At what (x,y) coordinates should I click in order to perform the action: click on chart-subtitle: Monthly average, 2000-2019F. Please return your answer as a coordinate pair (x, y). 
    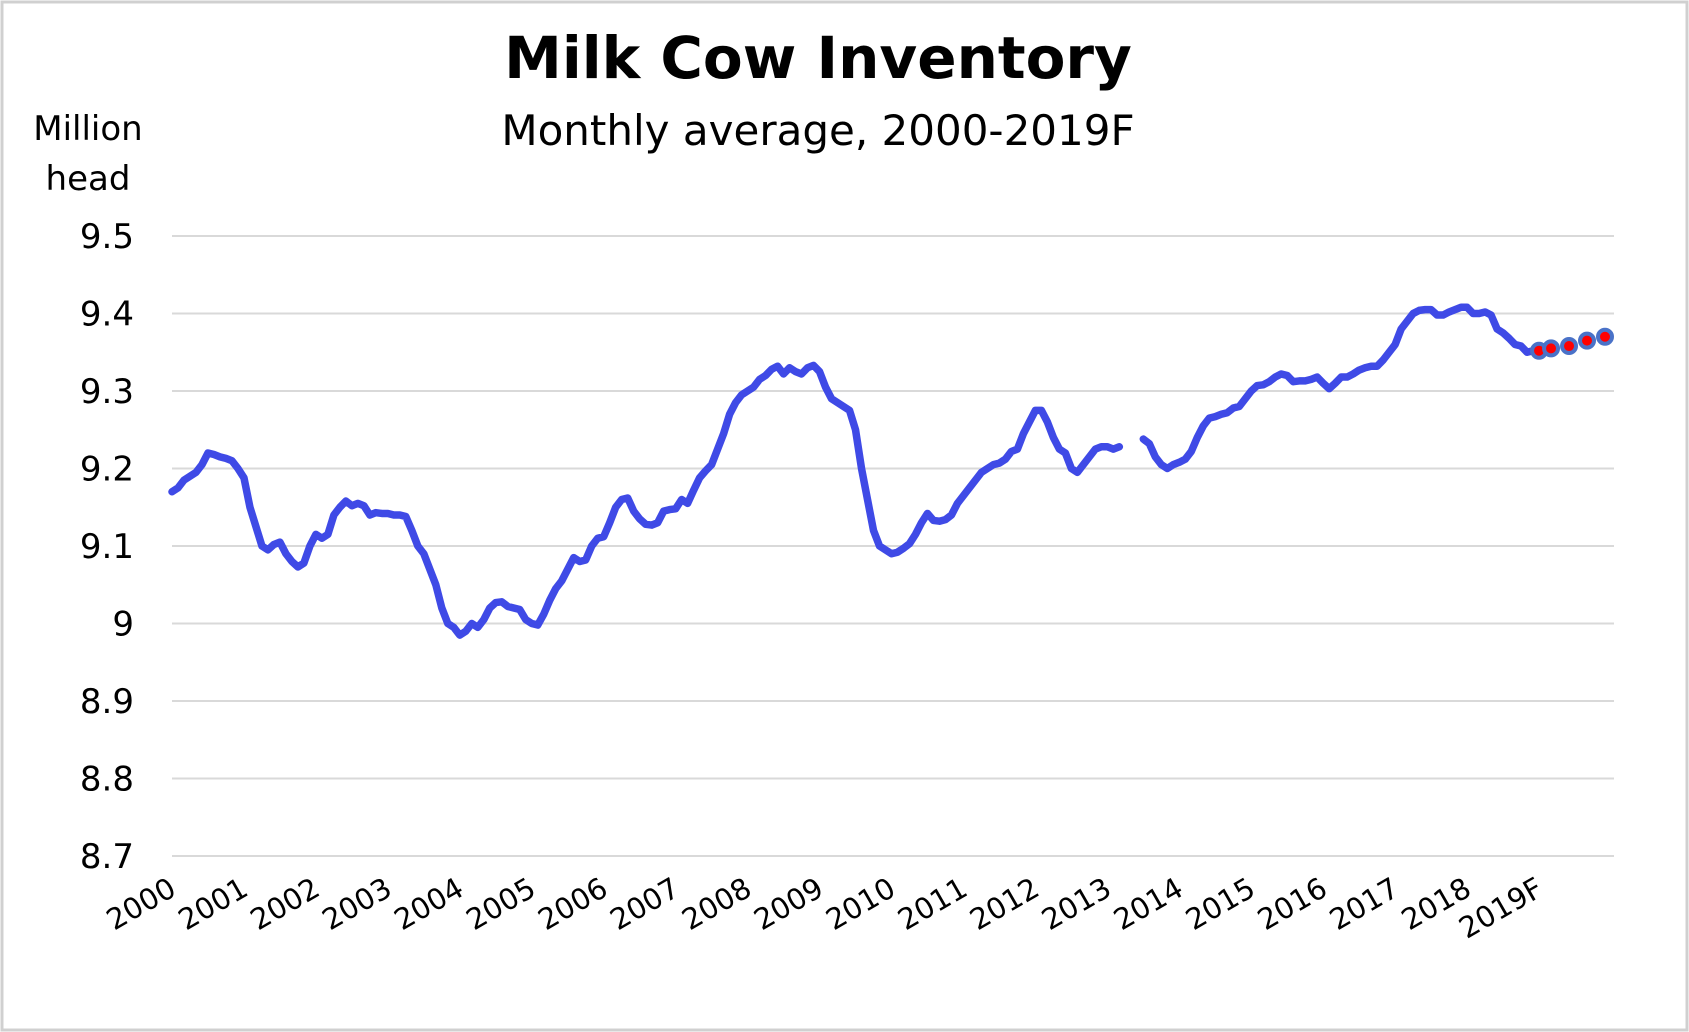
    Looking at the image, I should click on (817, 130).